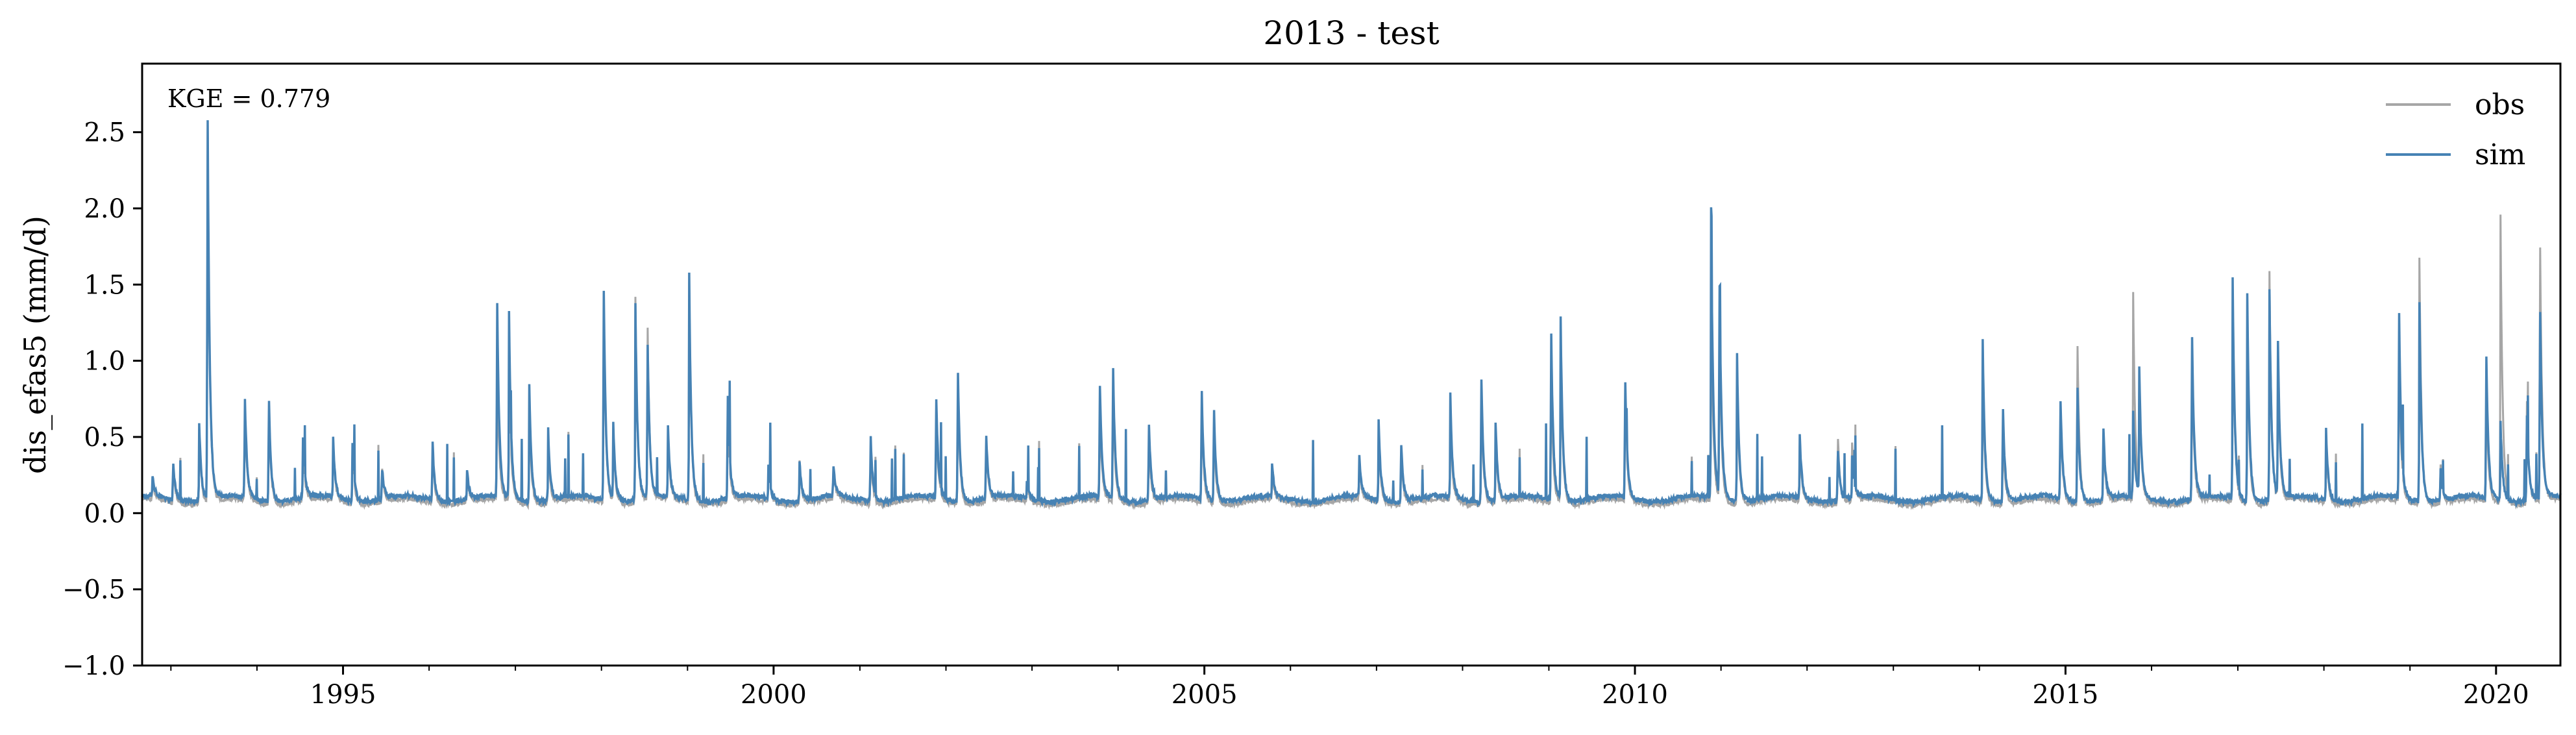 The height and width of the screenshot is (735, 2576). What do you see at coordinates (2066, 695) in the screenshot?
I see `x-tick-label: 2015` at bounding box center [2066, 695].